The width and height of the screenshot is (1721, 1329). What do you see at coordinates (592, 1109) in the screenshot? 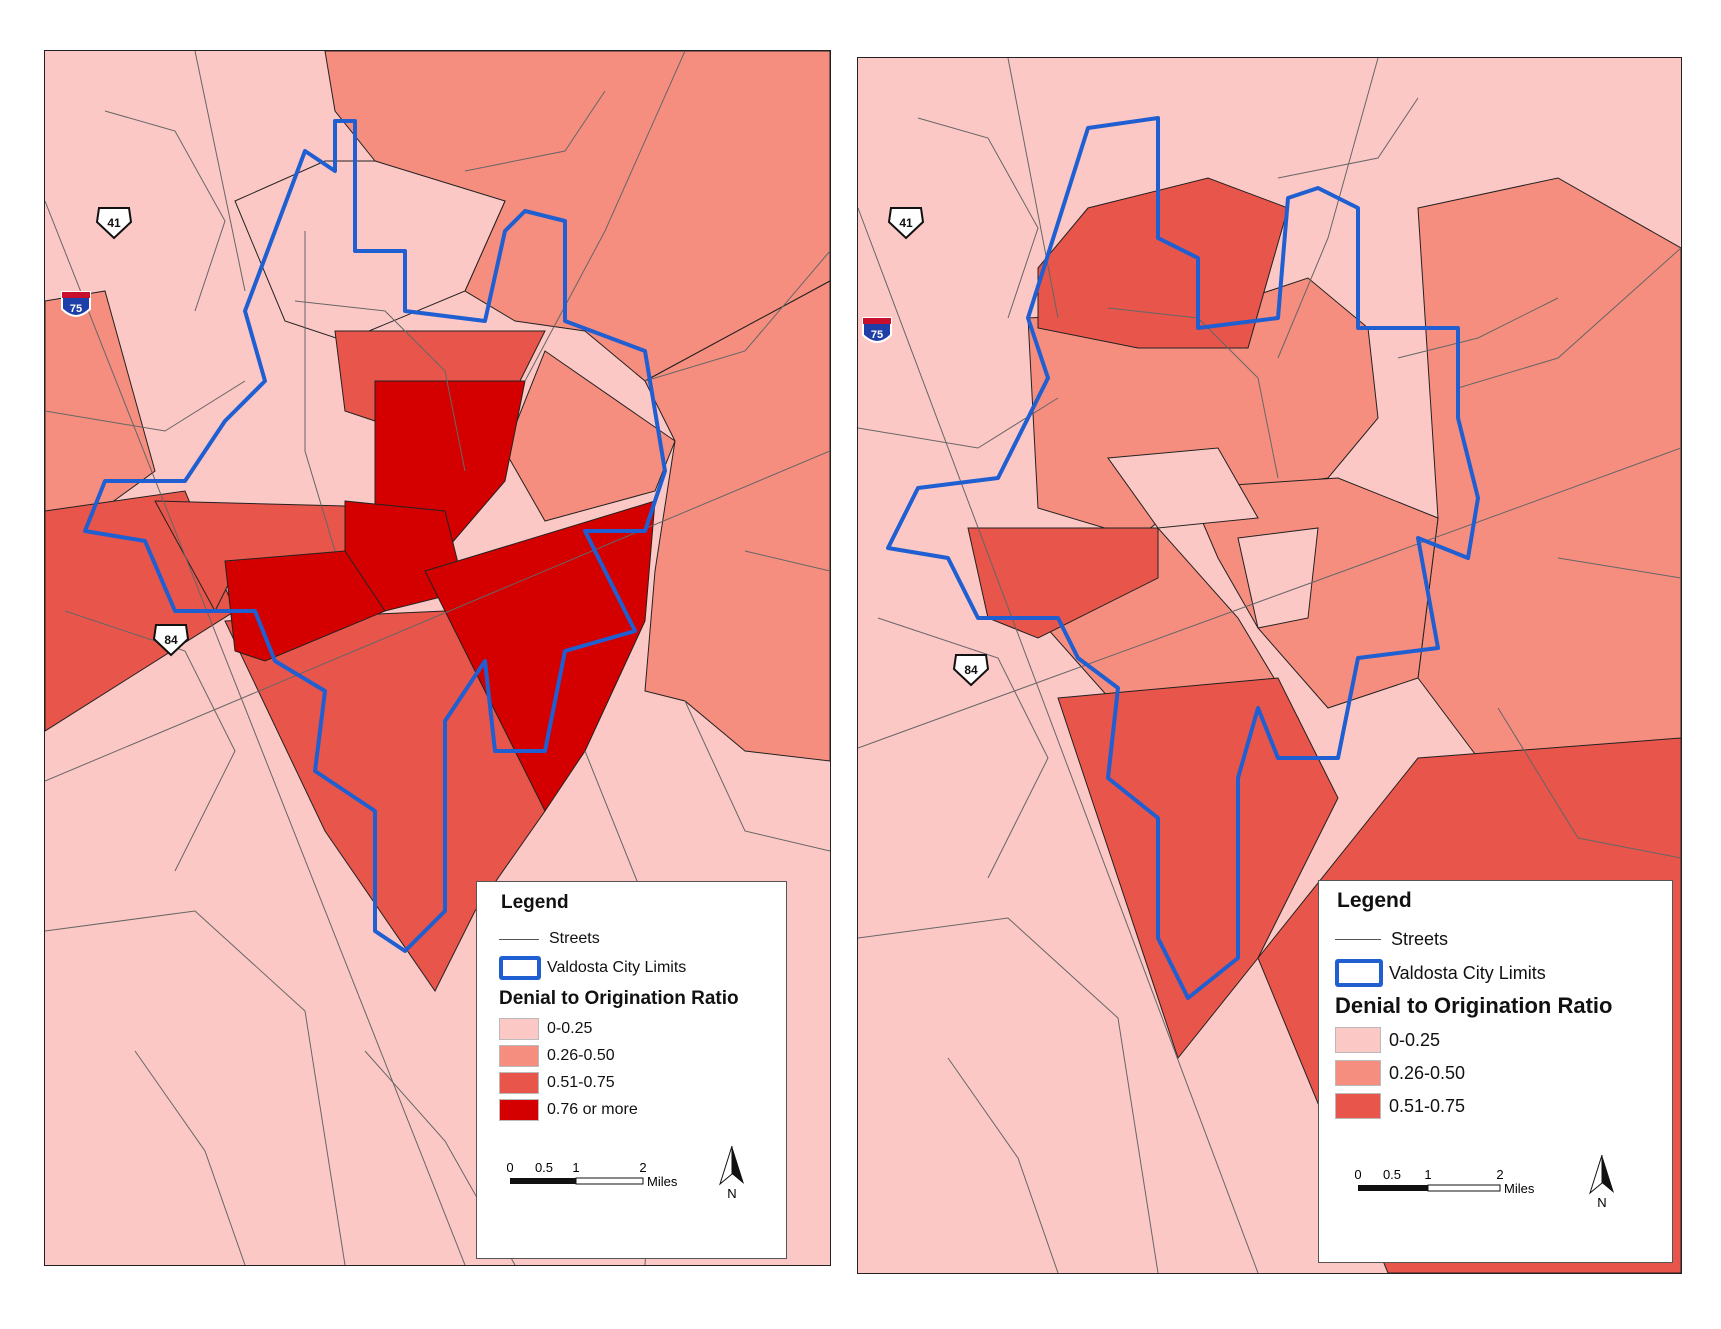
I see `legend-class-label: 0.76 or more` at bounding box center [592, 1109].